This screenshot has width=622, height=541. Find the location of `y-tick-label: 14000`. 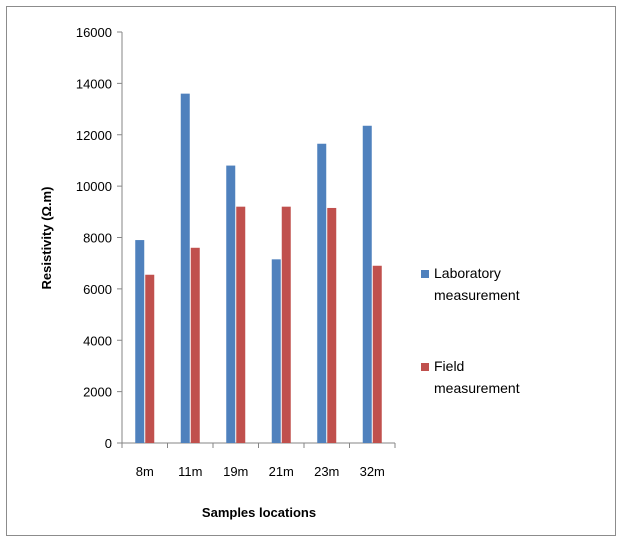

y-tick-label: 14000 is located at coordinates (94, 83).